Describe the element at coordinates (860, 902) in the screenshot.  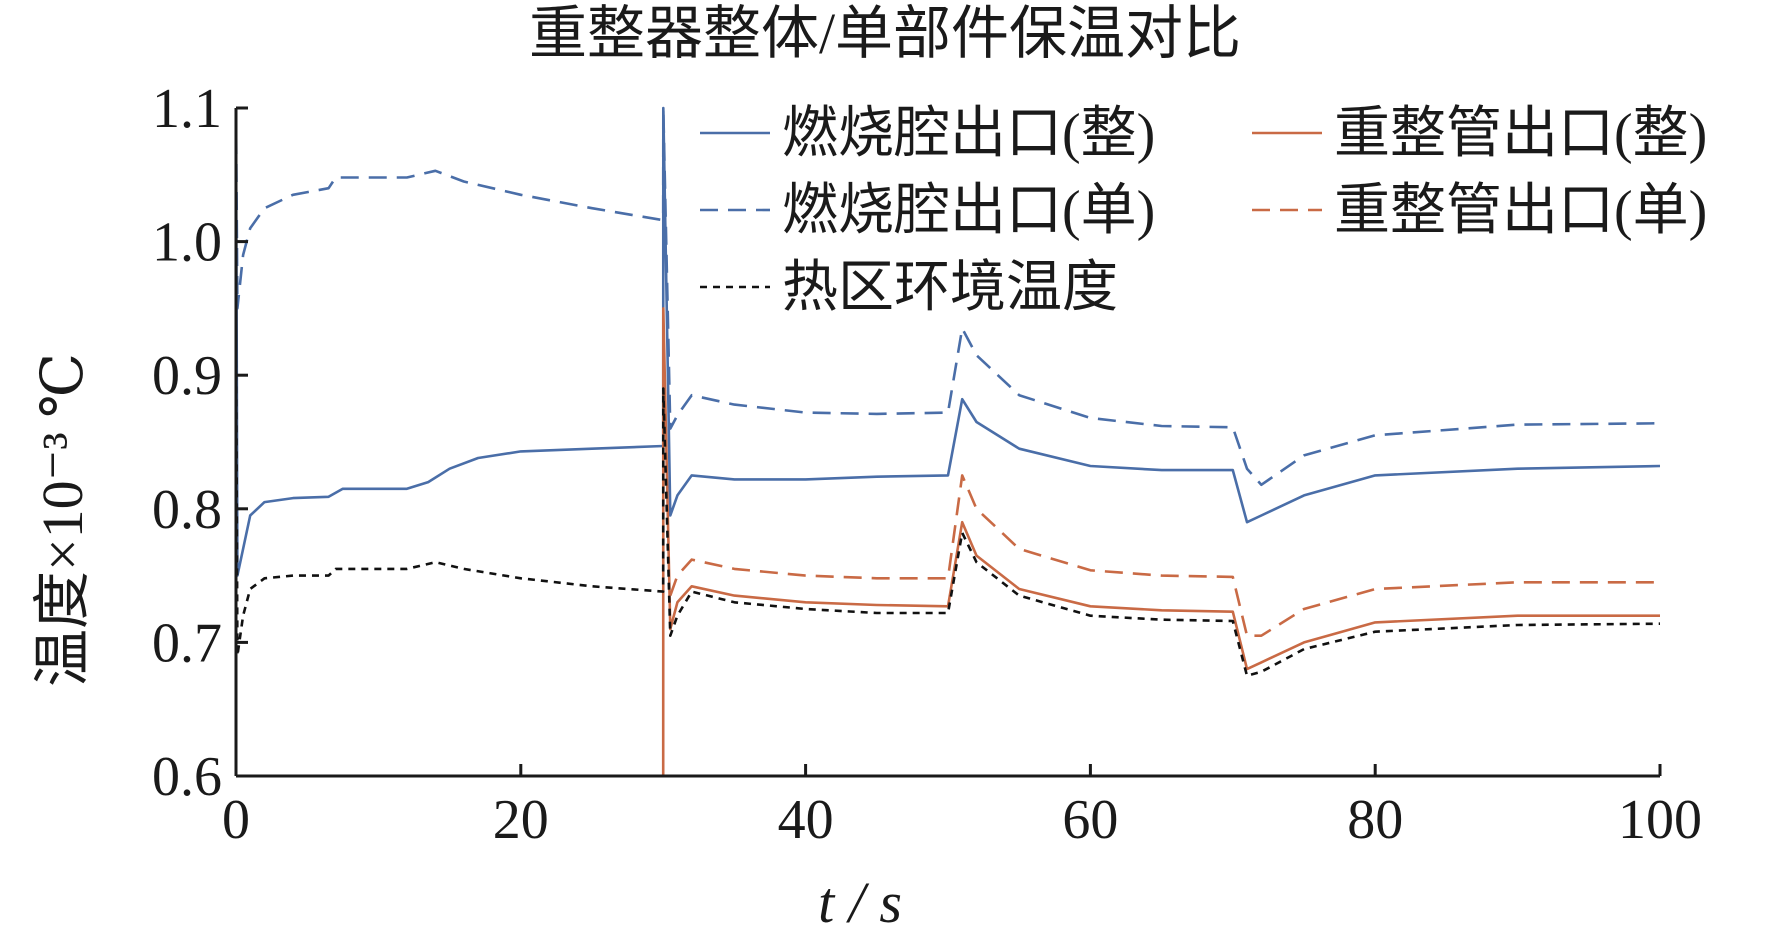
I see `x-axis-label: t / s` at that location.